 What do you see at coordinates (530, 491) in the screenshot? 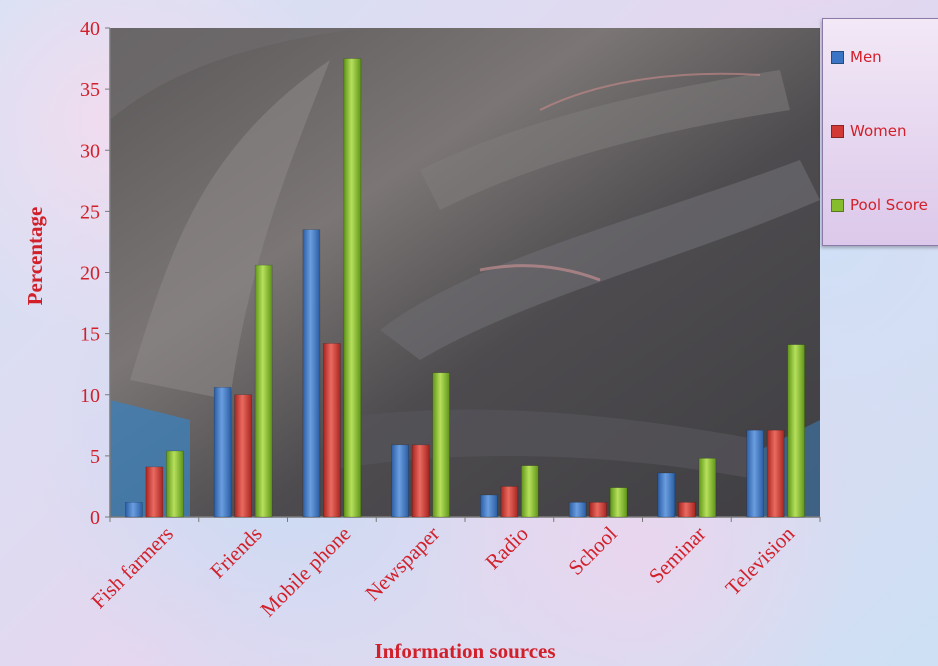
I see `bar-pool-score-radio` at bounding box center [530, 491].